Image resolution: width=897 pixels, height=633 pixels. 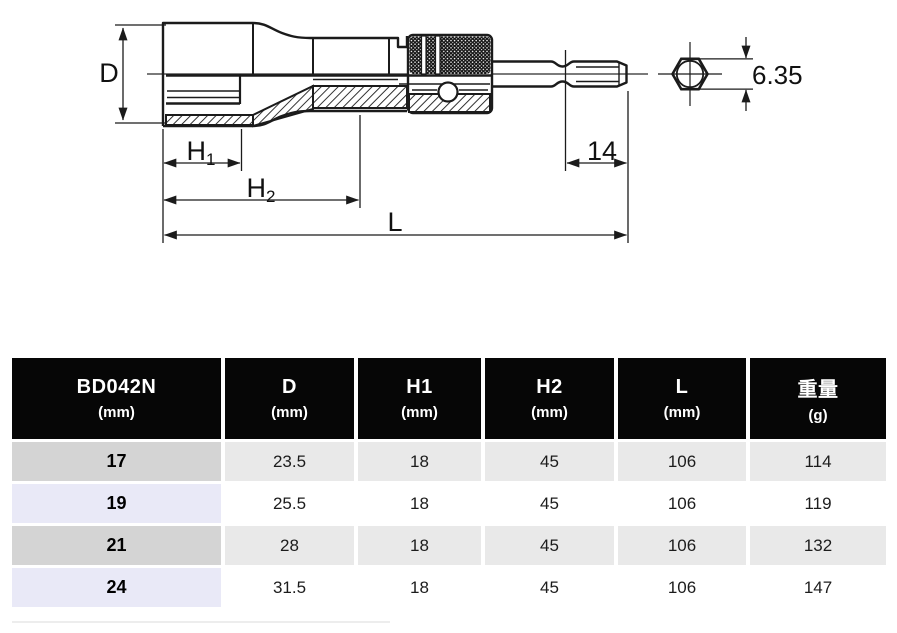 I want to click on col-header-model-unit: (mm), so click(x=116, y=412).